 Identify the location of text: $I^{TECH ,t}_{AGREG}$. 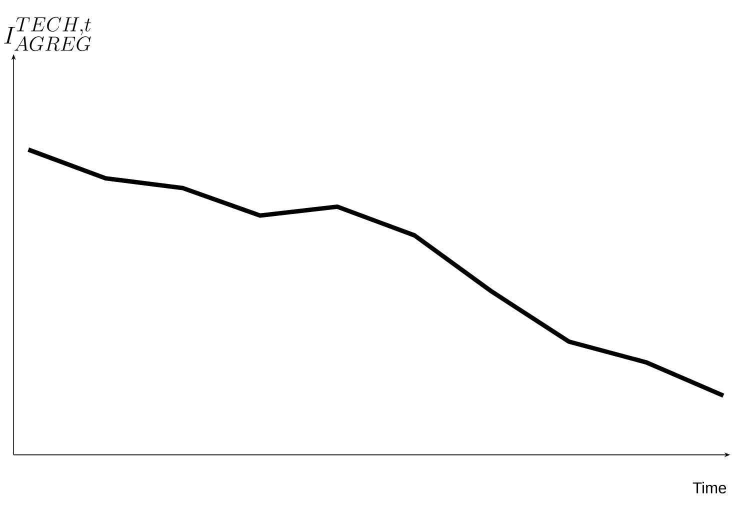
(47, 34).